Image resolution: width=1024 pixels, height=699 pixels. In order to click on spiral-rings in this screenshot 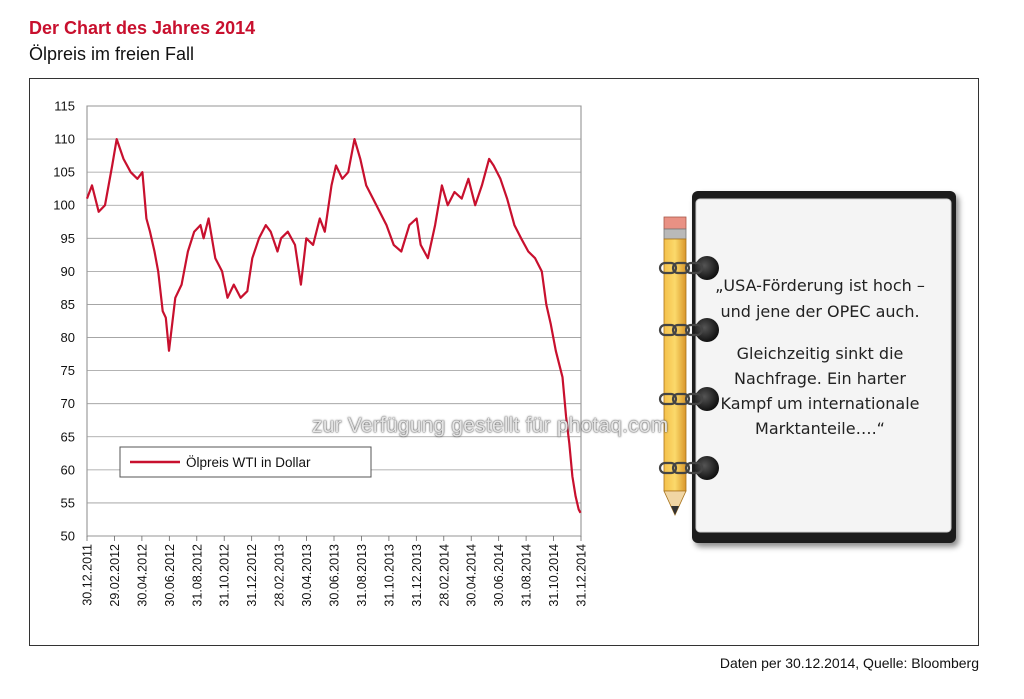, I will do `click(688, 368)`.